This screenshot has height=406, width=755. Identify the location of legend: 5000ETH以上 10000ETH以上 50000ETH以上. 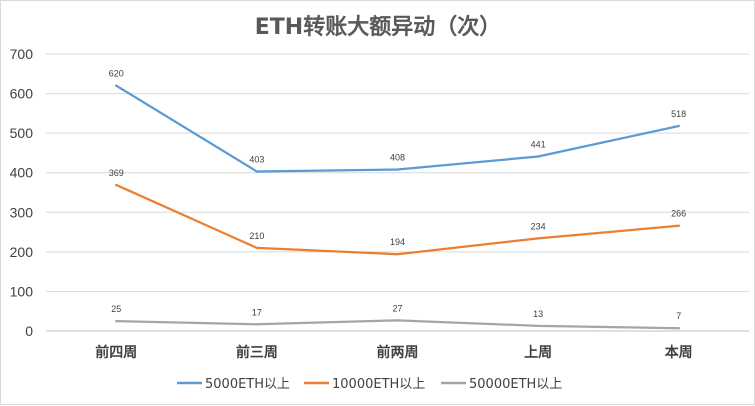
(369, 384).